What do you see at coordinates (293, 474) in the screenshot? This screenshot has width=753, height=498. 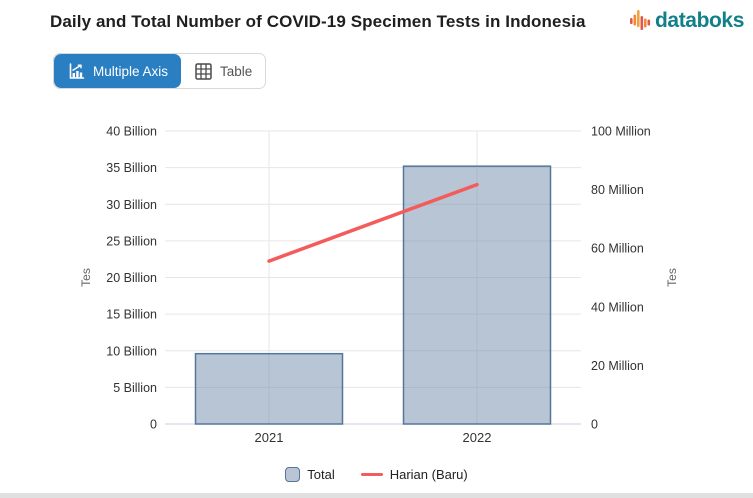 I see `total-series-swatch` at bounding box center [293, 474].